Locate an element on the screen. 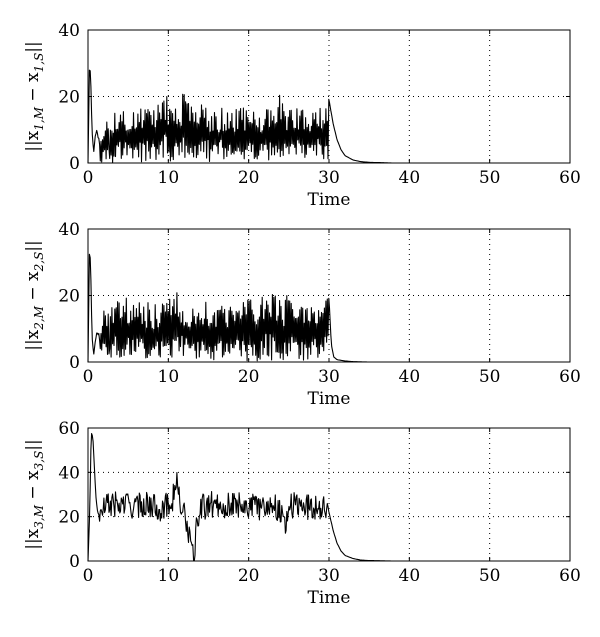 Image resolution: width=600 pixels, height=637 pixels. y-axis-label: ||x1,M − x1,S|| is located at coordinates (34, 96).